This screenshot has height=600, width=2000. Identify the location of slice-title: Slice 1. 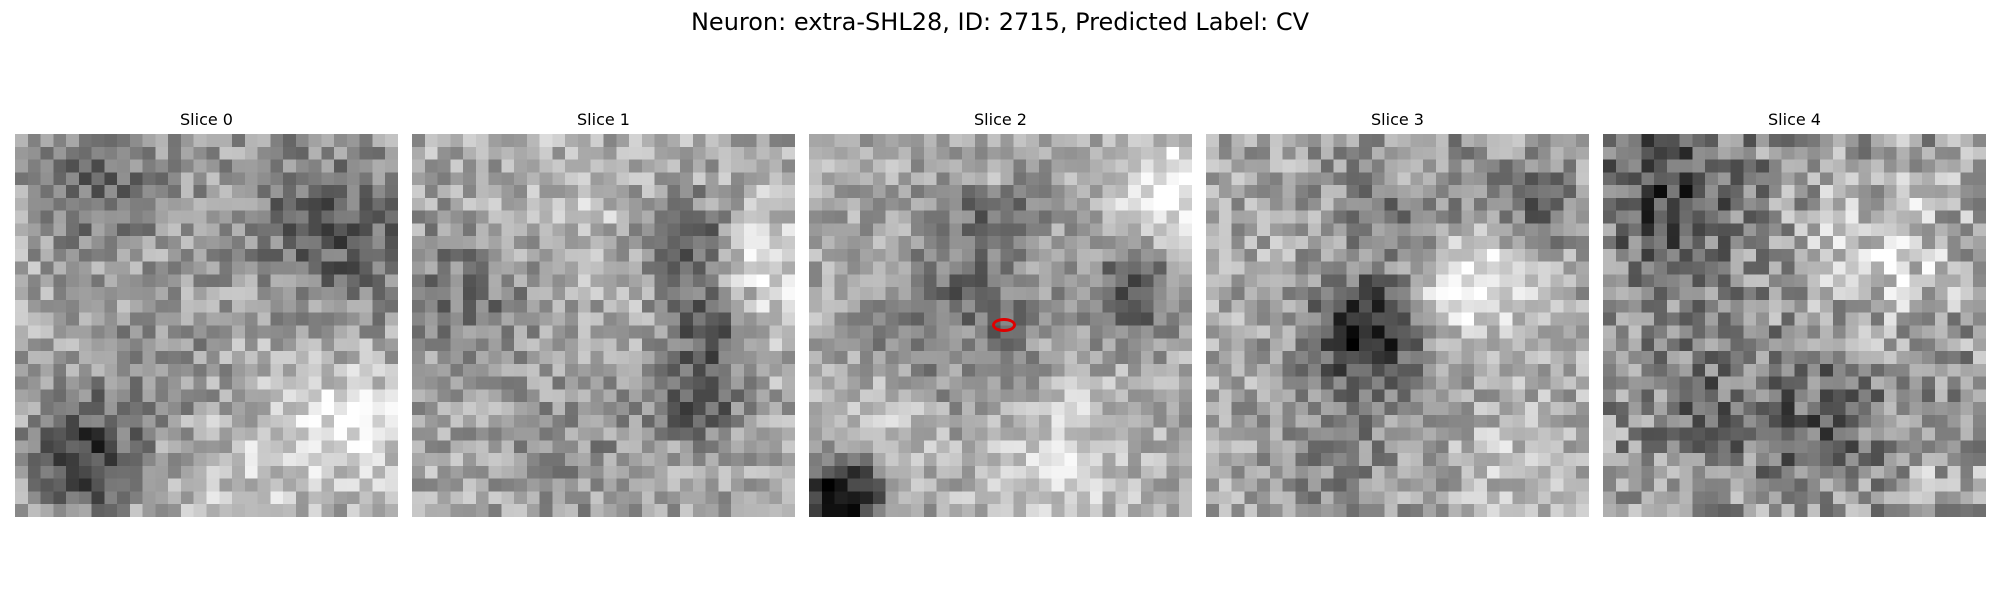
(603, 119).